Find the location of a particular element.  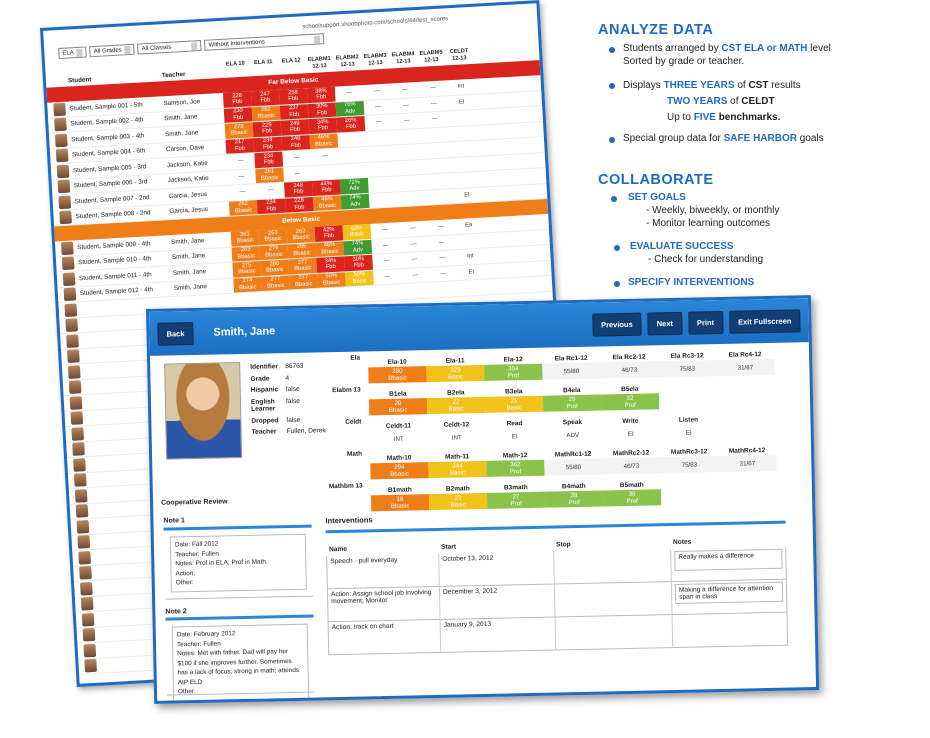

score-cell: 274 Bbasic is located at coordinates (248, 284).